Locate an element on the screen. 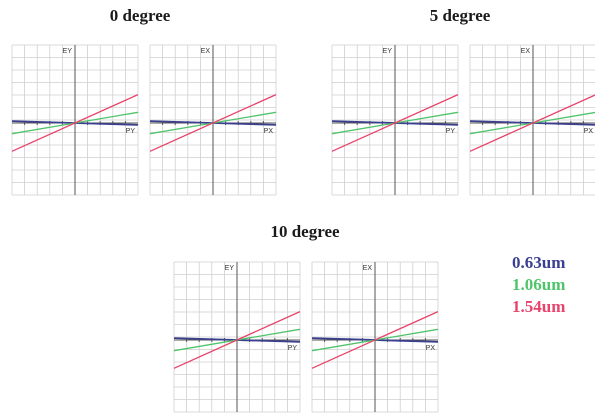 Image resolution: width=595 pixels, height=414 pixels. group-title-1: 5 degree is located at coordinates (460, 15).